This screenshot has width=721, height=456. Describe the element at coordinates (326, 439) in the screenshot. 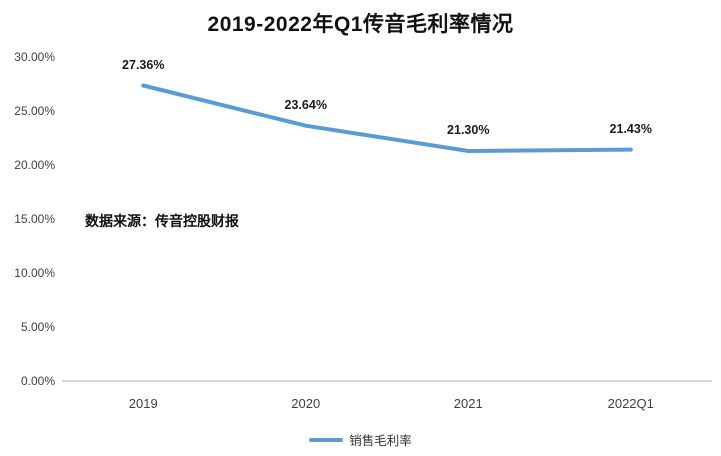

I see `legend-line-icon` at that location.